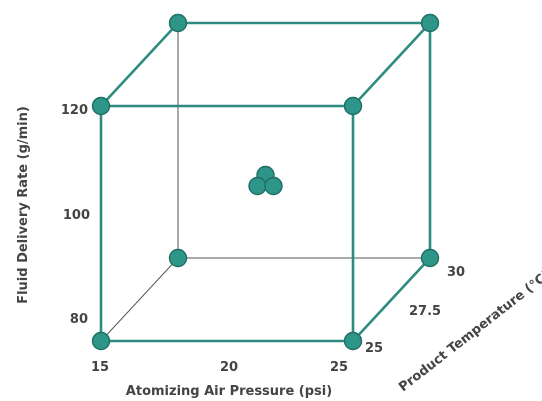  I want to click on edge-hidden-depth-bottom-left, so click(139, 299).